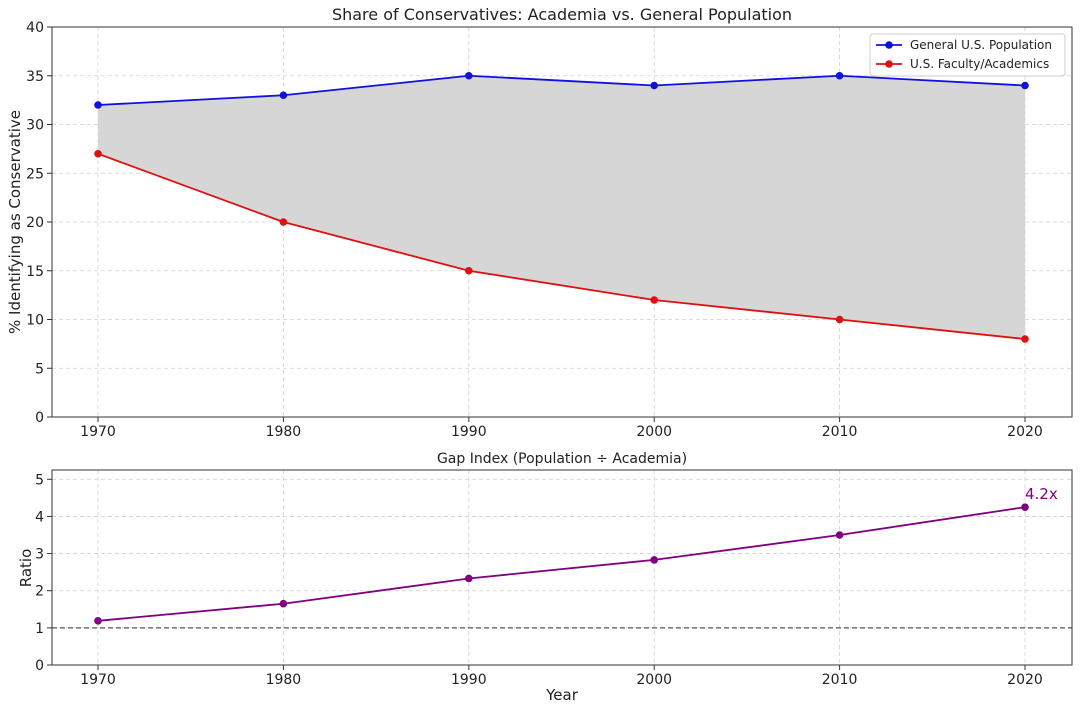 This screenshot has height=706, width=1080. Describe the element at coordinates (1041, 494) in the screenshot. I see `gap-annotation: 4.2x` at that location.